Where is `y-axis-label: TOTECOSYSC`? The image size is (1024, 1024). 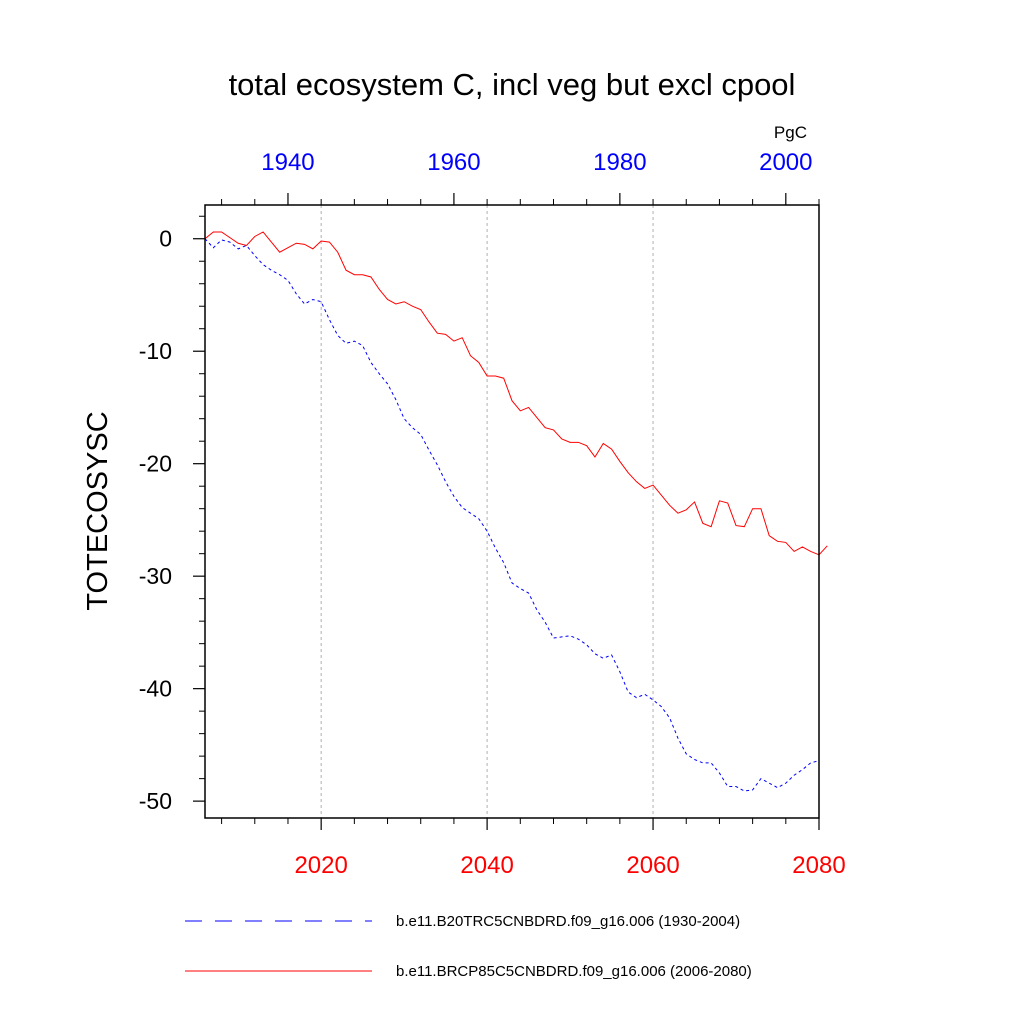
y-axis-label: TOTECOSYSC is located at coordinates (98, 510).